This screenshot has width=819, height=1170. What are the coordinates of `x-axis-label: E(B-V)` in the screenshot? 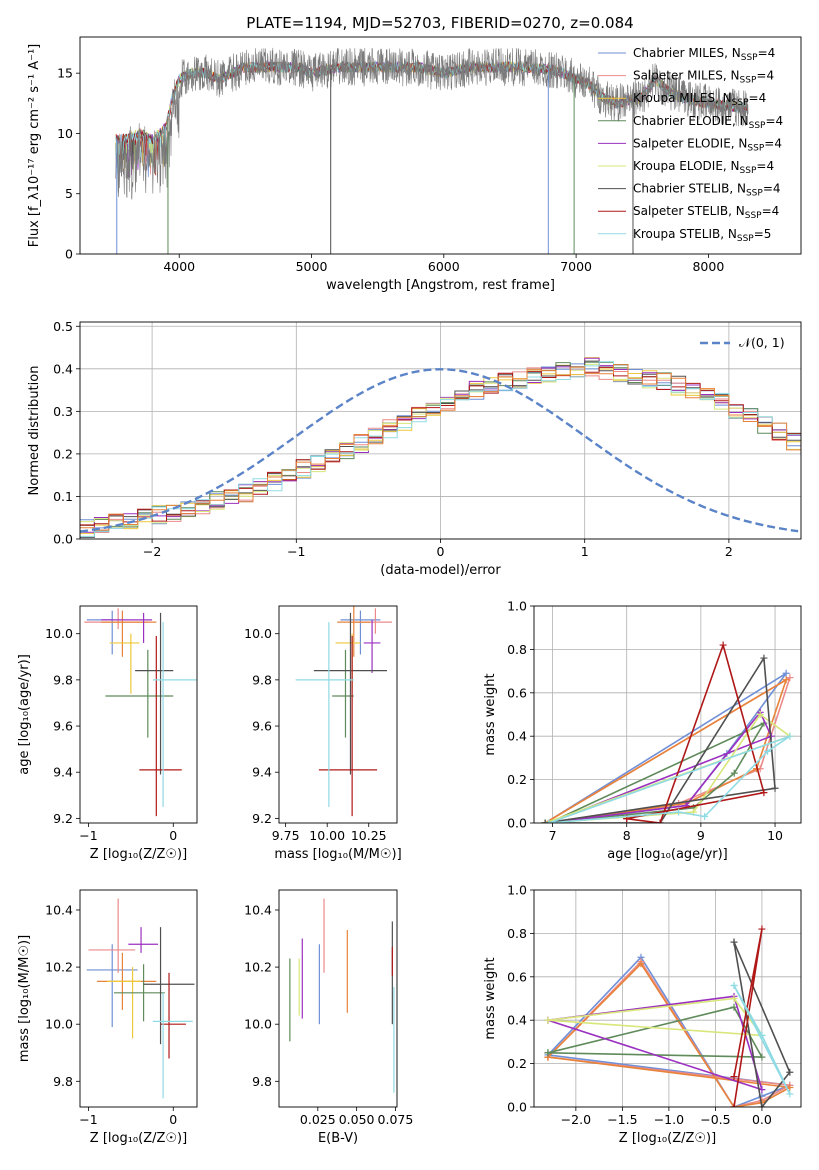 It's located at (338, 1138).